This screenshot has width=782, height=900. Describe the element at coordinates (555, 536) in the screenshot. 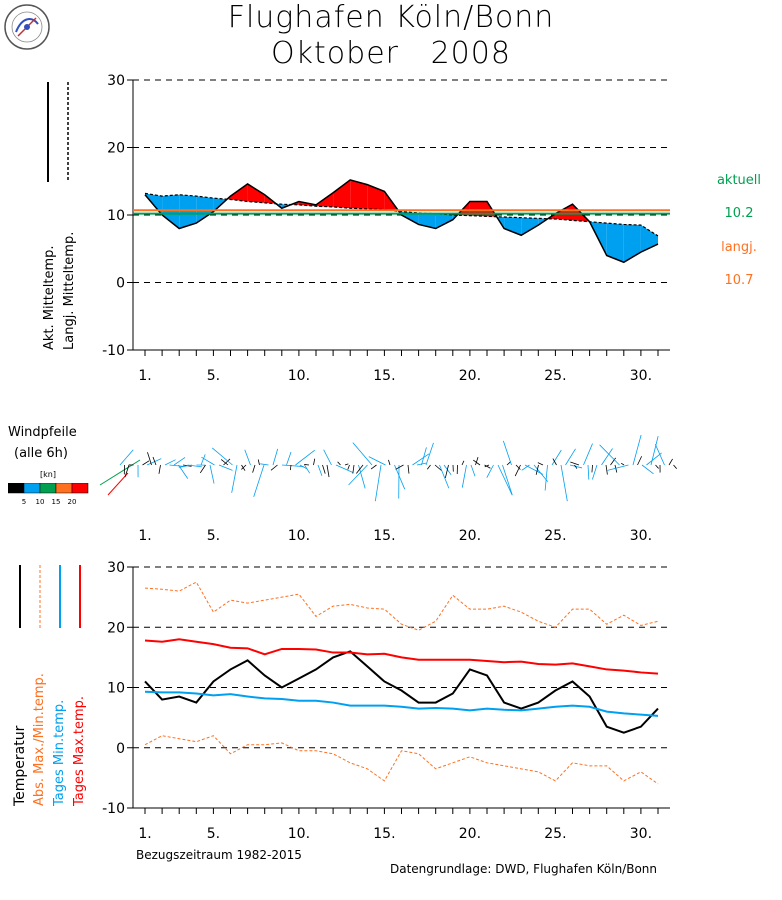

I see `wind-x-tick-label: 25.` at that location.